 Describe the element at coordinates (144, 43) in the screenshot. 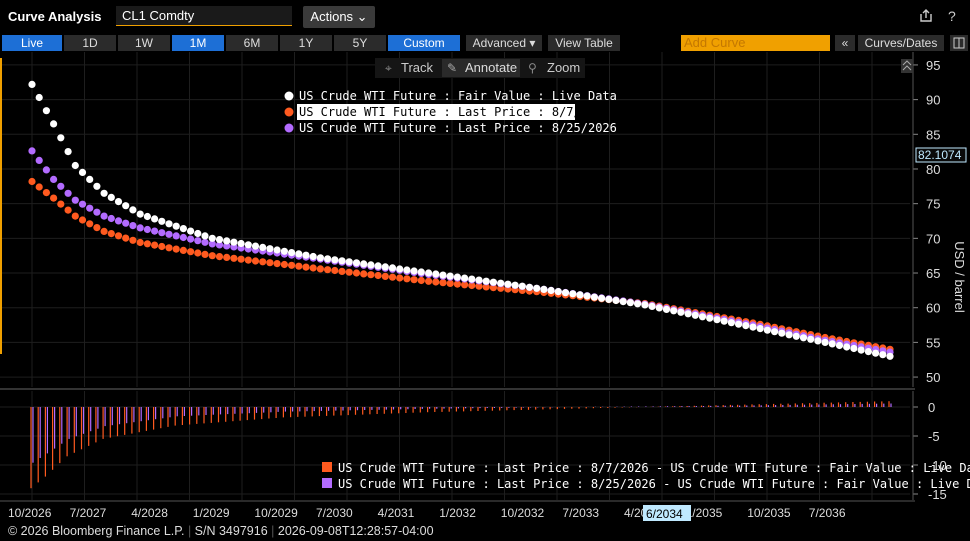

I see `range-1w-button: 1W` at that location.